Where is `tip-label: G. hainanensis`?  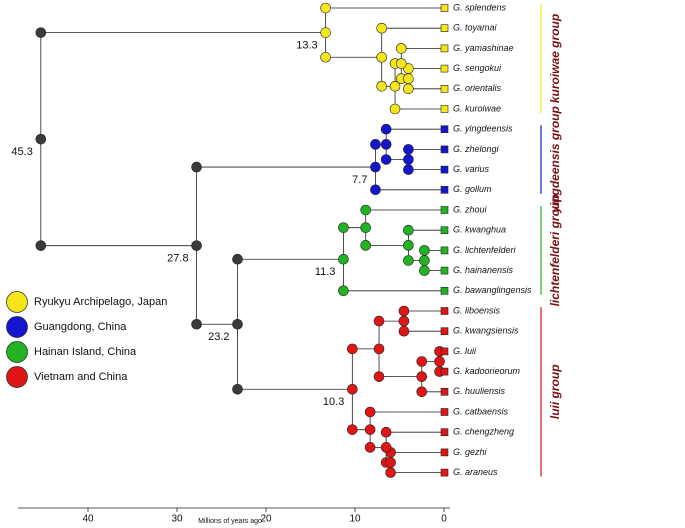
tip-label: G. hainanensis is located at coordinates (483, 270).